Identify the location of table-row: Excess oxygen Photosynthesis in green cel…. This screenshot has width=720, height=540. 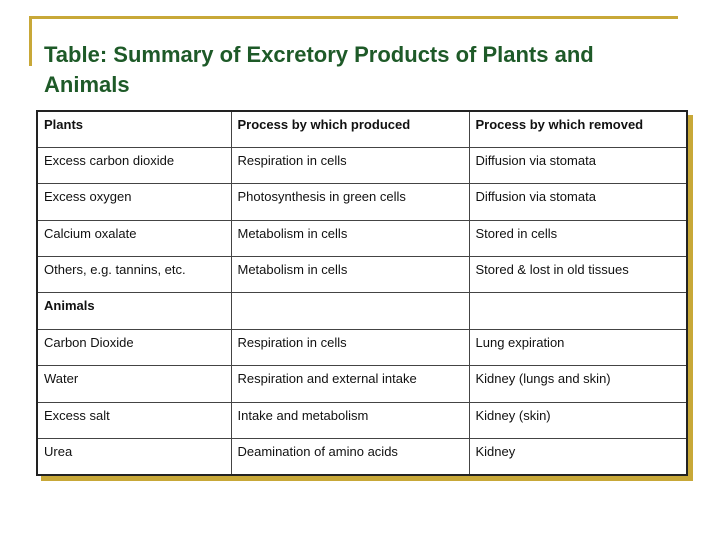
(362, 202).